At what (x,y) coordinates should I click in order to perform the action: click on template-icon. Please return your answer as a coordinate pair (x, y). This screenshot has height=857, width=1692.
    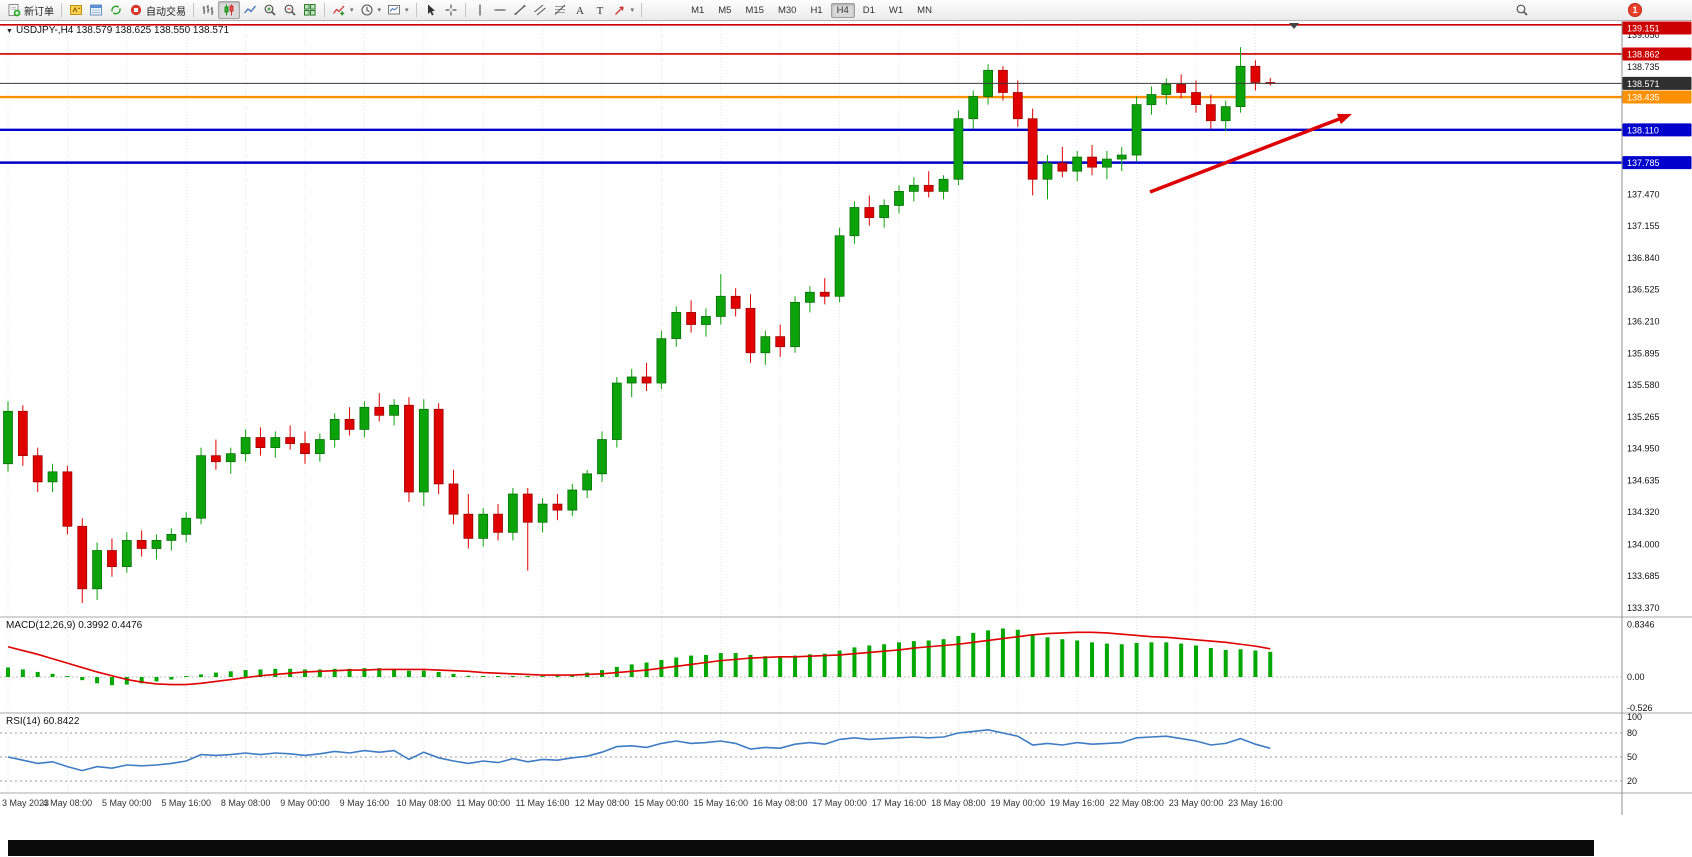
    Looking at the image, I should click on (394, 10).